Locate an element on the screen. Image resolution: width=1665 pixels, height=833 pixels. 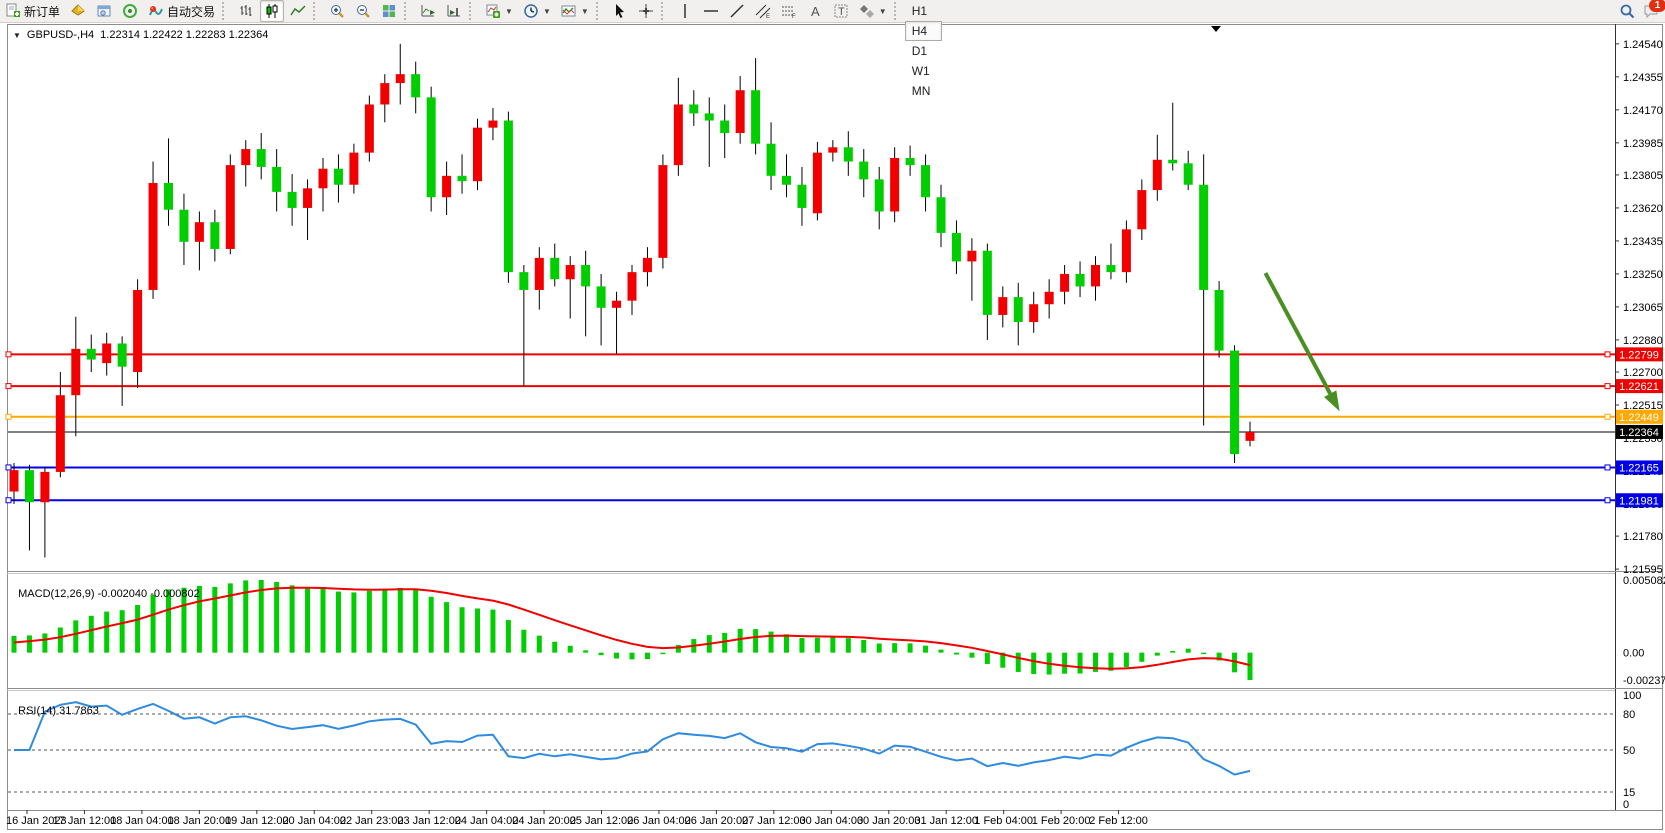
crosshair-icon is located at coordinates (645, 11).